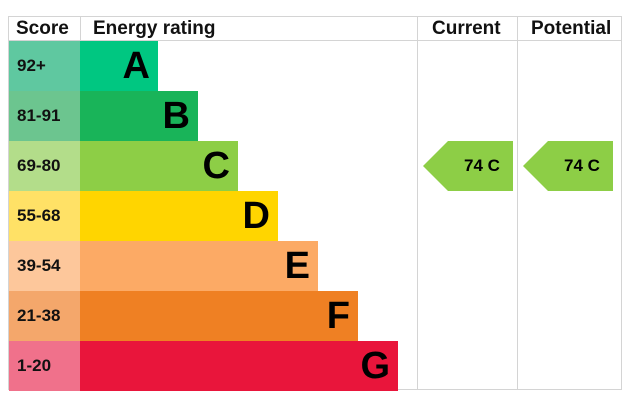 This screenshot has width=641, height=407. I want to click on band-bar-c: C, so click(159, 166).